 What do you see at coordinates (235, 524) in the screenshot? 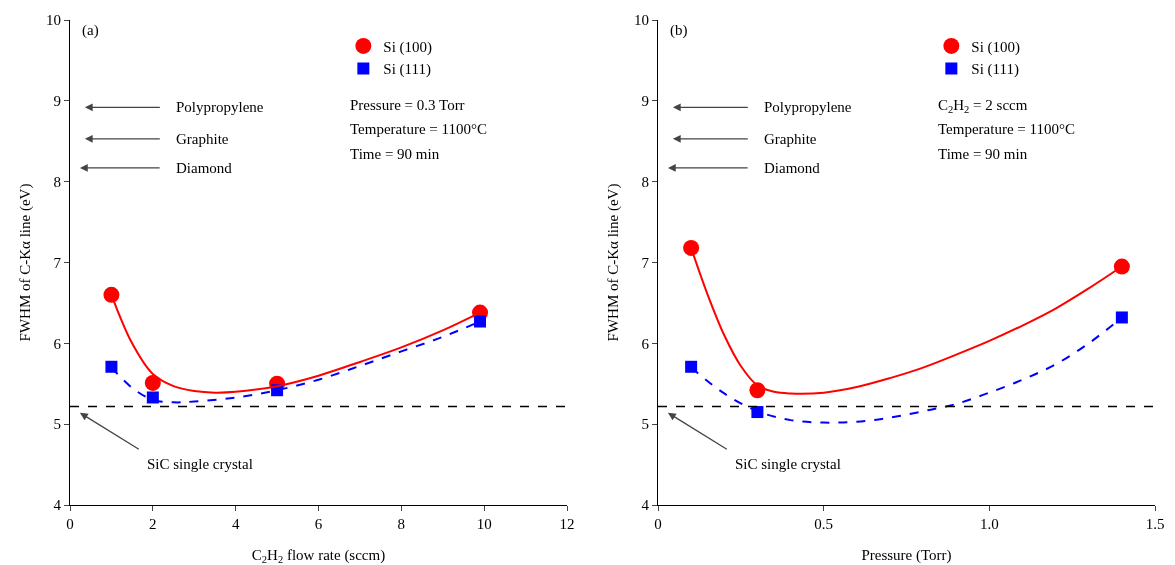
I see `x-tick-label: 4` at bounding box center [235, 524].